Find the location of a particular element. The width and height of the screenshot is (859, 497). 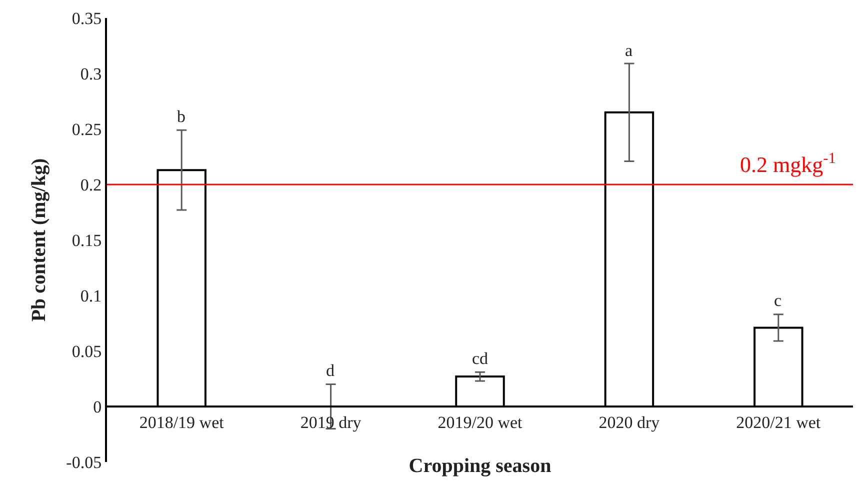

x-tick-label: 2020 dry is located at coordinates (629, 422).